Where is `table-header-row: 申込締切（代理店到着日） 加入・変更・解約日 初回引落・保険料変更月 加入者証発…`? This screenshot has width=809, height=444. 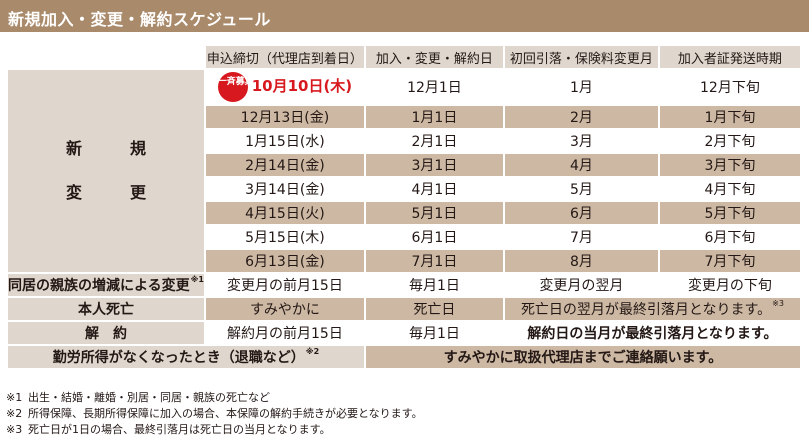
table-header-row: 申込締切（代理店到着日） 加入・変更・解約日 初回引落・保険料変更月 加入者証発… is located at coordinates (404, 57).